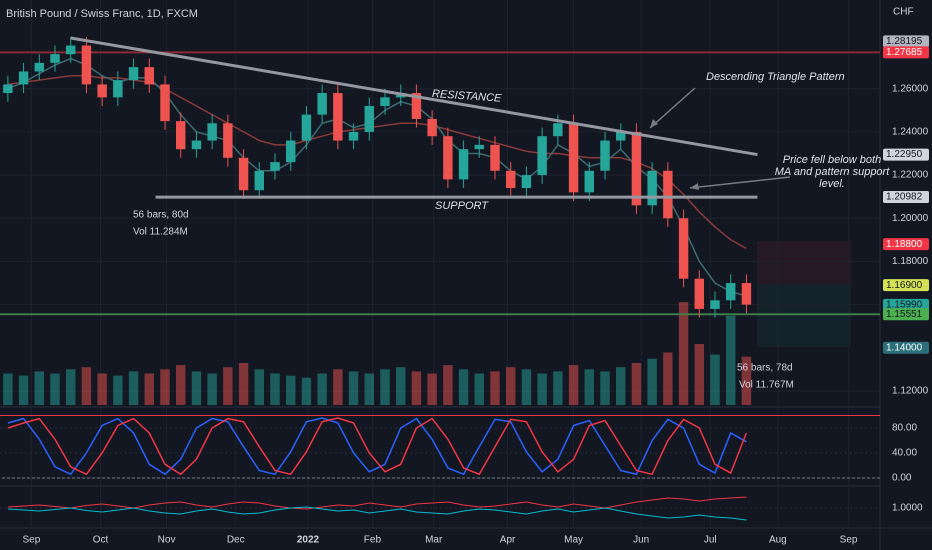 This screenshot has width=932, height=550. What do you see at coordinates (903, 12) in the screenshot?
I see `currency: CHF` at bounding box center [903, 12].